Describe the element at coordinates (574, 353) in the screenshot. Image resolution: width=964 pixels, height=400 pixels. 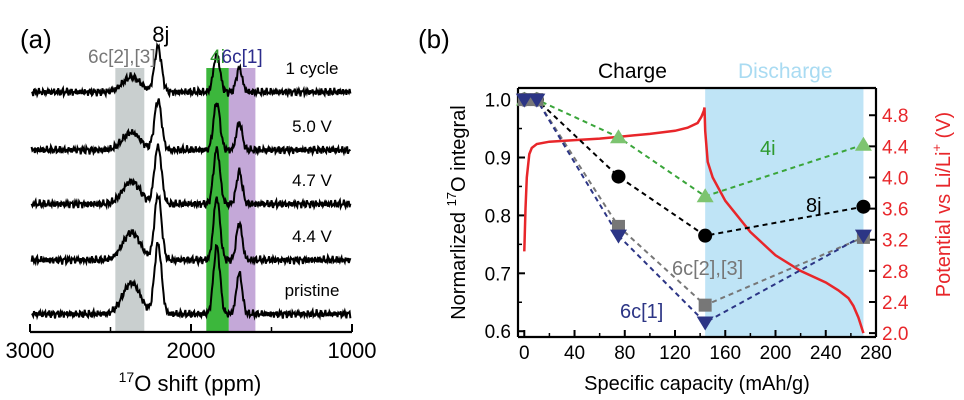
I see `x-tick-label: 40` at that location.